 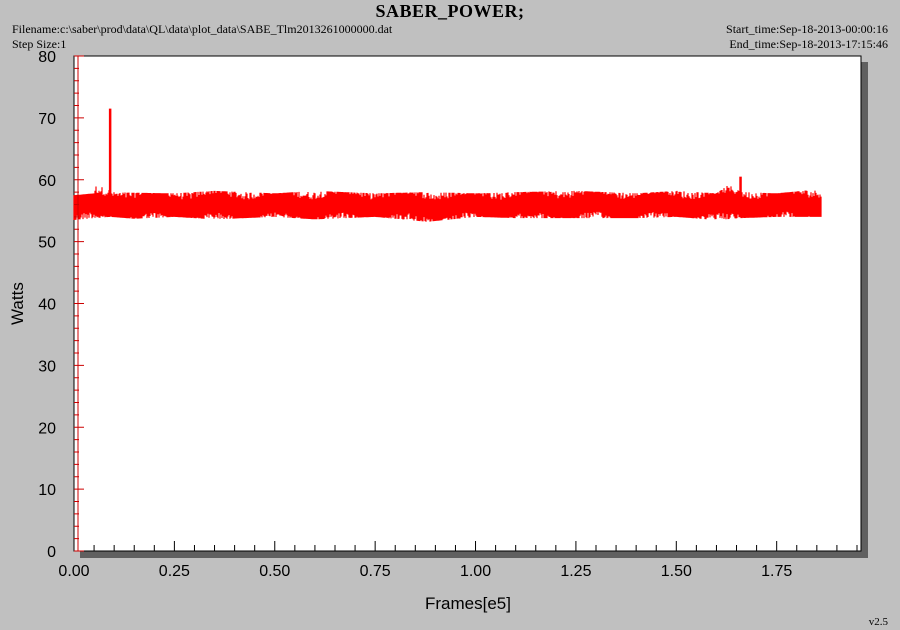 I want to click on end-time-label: End_time:Sep-18-2013-17:15:46, so click(x=808, y=44).